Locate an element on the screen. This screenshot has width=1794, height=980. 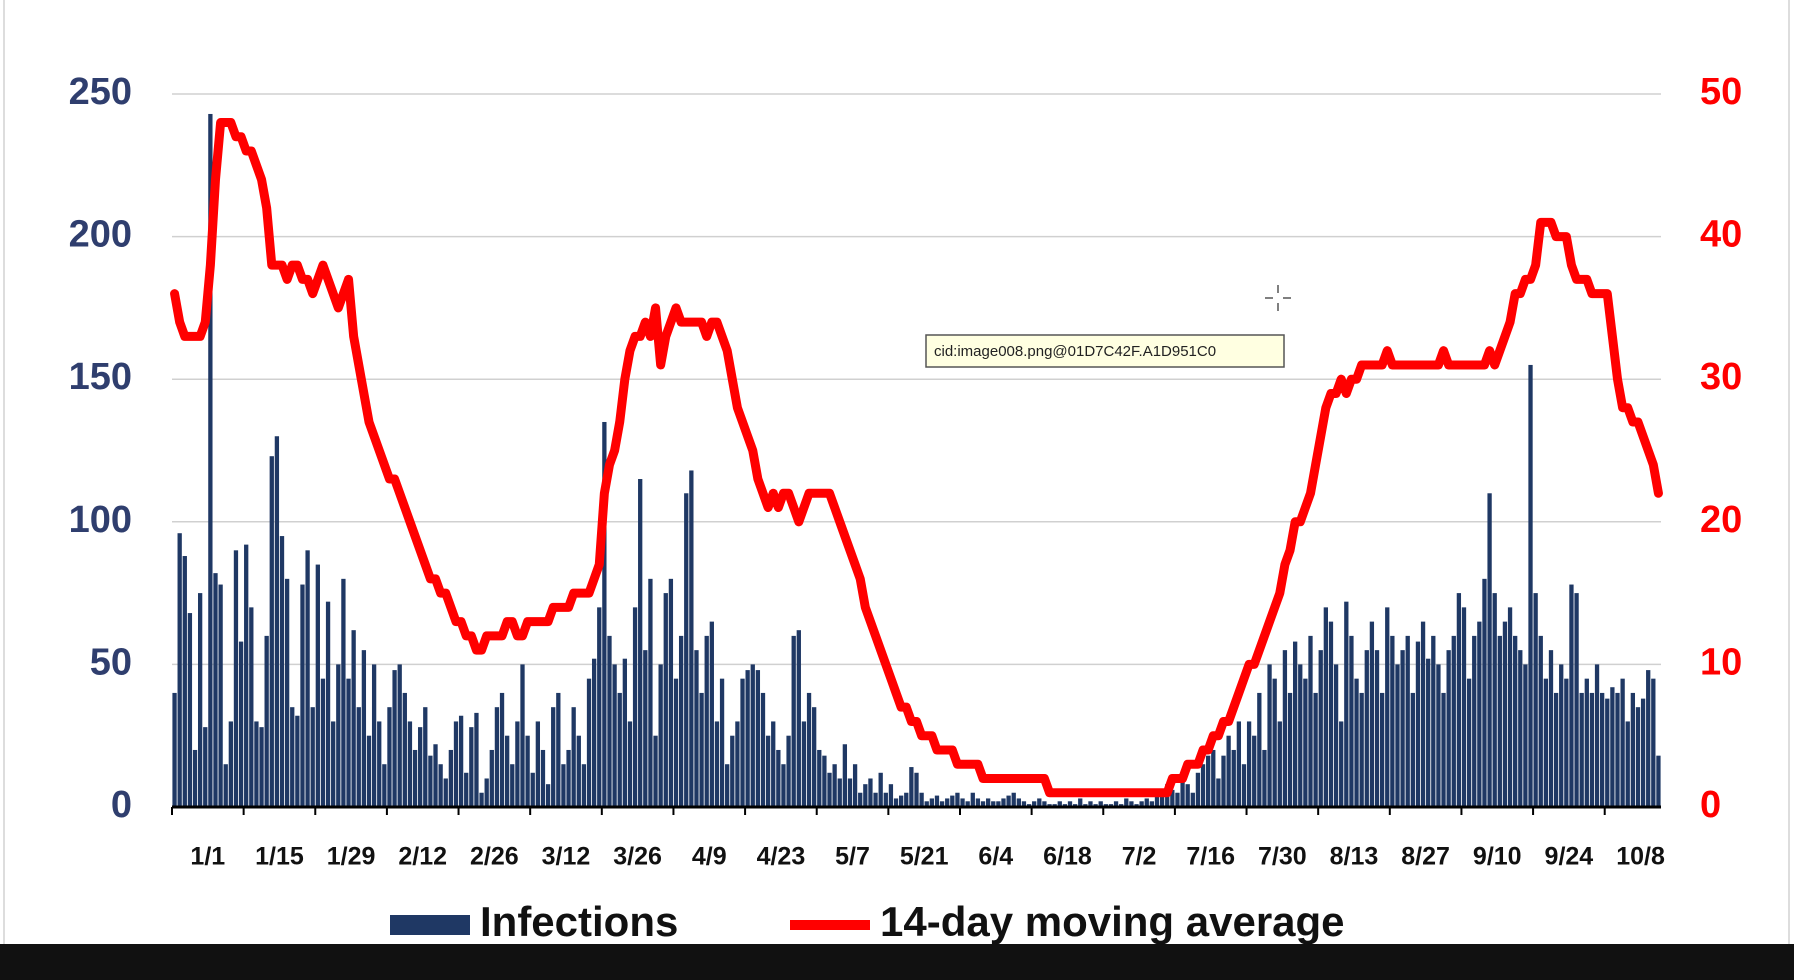
y-tick-label: 100 is located at coordinates (100, 520).